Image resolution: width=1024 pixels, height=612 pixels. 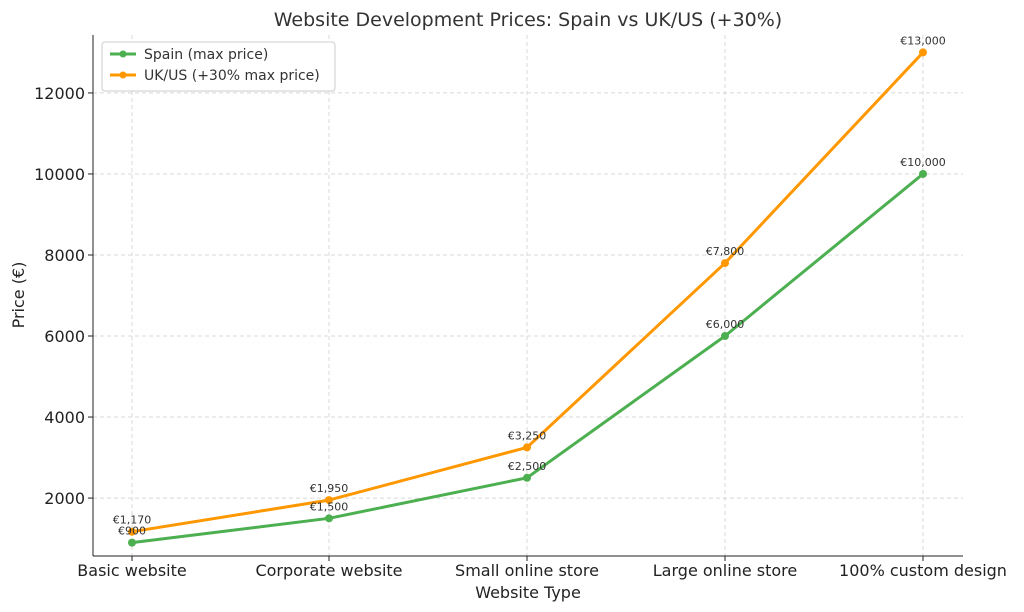 I want to click on x-tick-label: Basic website, so click(x=131, y=570).